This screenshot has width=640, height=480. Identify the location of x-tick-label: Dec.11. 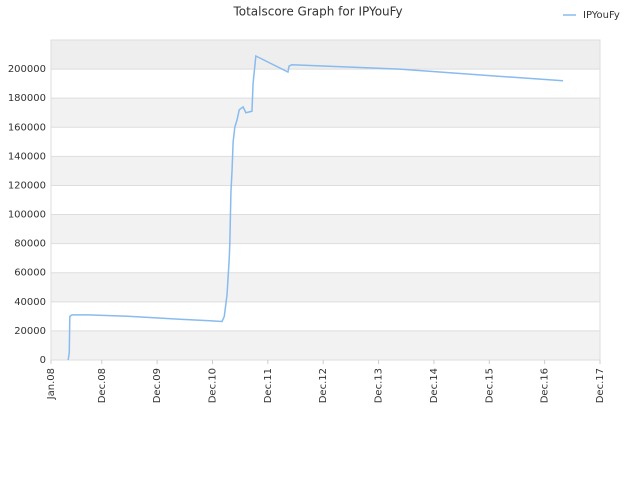
(268, 385).